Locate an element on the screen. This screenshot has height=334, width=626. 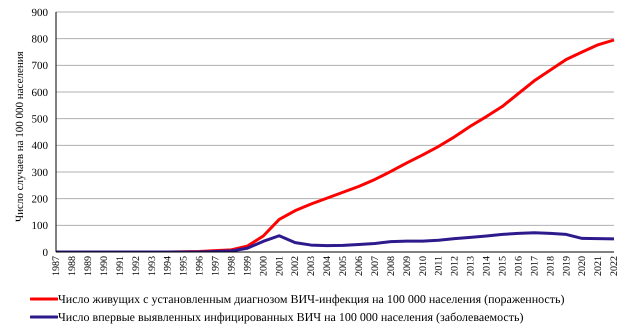
x-tick-label: 1987 is located at coordinates (56, 266).